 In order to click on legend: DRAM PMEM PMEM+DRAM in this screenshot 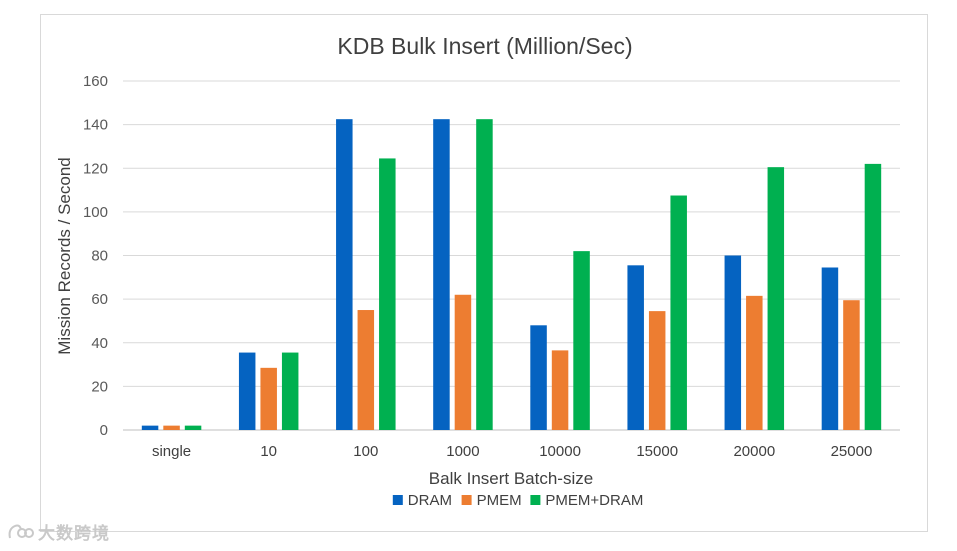, I will do `click(517, 500)`.